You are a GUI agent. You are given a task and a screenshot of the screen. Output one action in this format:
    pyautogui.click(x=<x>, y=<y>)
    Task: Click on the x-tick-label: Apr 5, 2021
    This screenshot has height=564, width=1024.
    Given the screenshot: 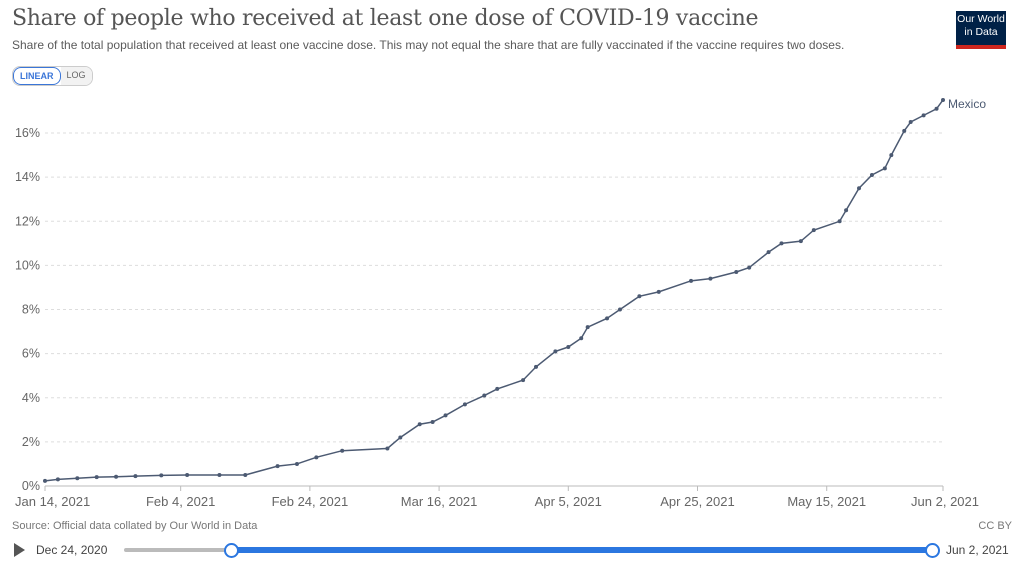 What is the action you would take?
    pyautogui.click(x=568, y=501)
    